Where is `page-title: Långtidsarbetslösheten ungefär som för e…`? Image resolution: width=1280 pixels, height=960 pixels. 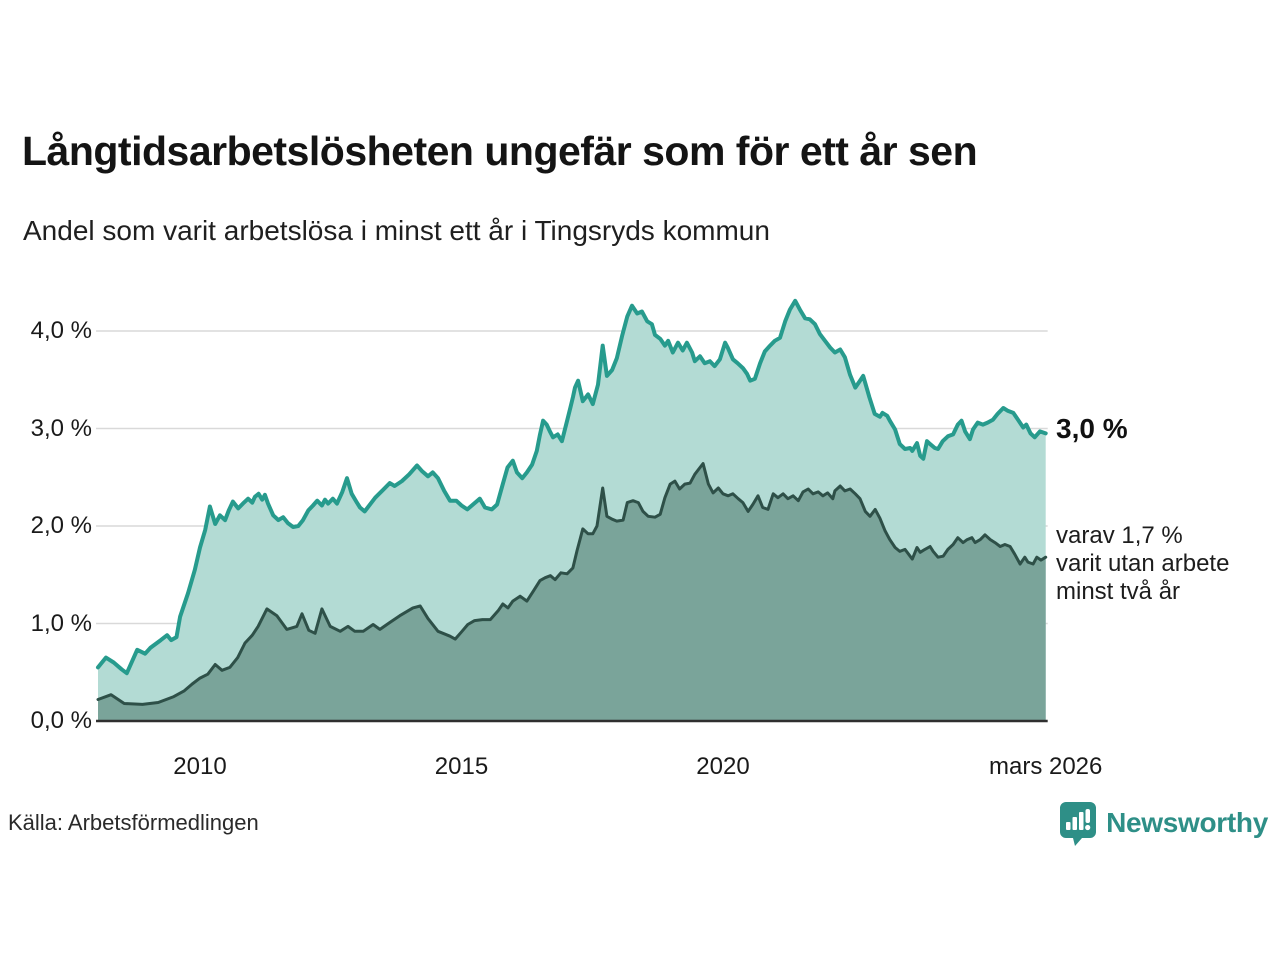 page-title: Långtidsarbetslösheten ungefär som för e… is located at coordinates (500, 151).